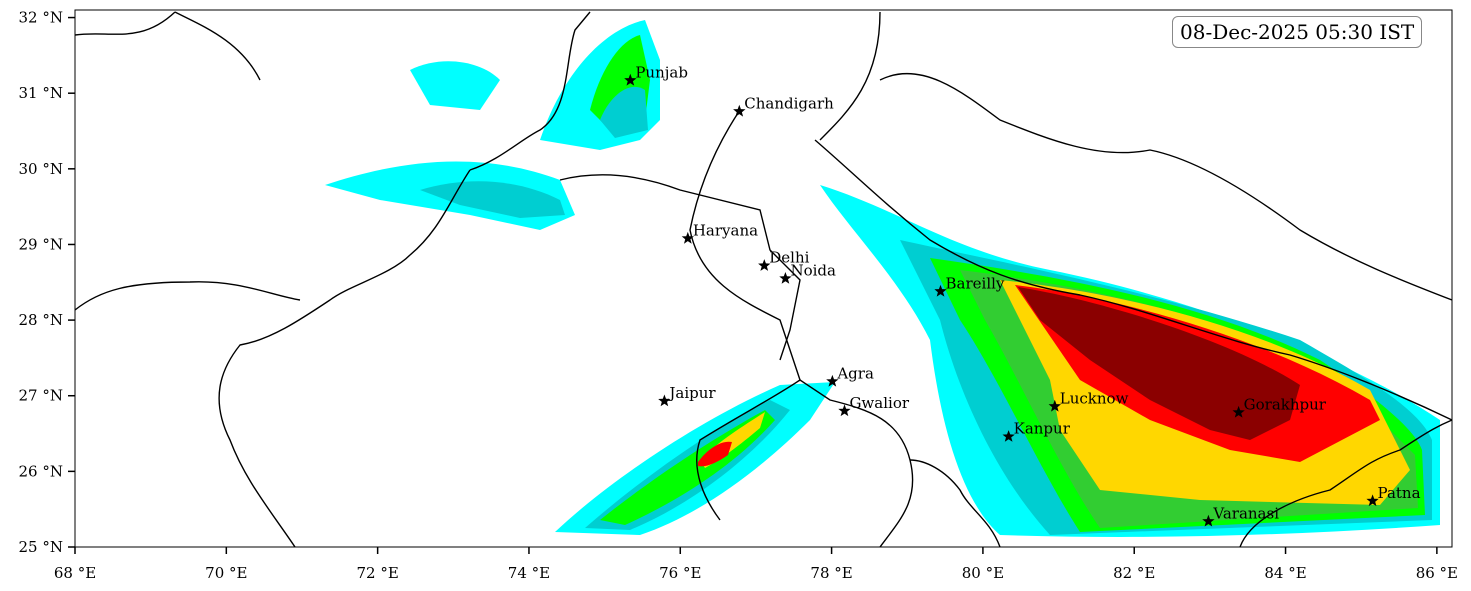 The height and width of the screenshot is (591, 1471). I want to click on x-tick-label: 76 °E, so click(680, 573).